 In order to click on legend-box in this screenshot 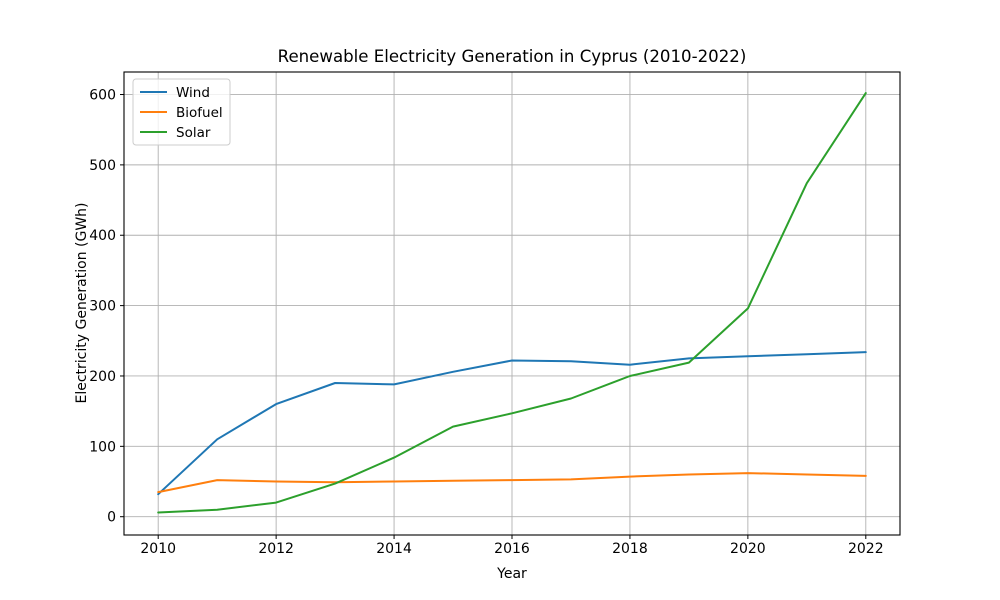, I will do `click(181, 112)`.